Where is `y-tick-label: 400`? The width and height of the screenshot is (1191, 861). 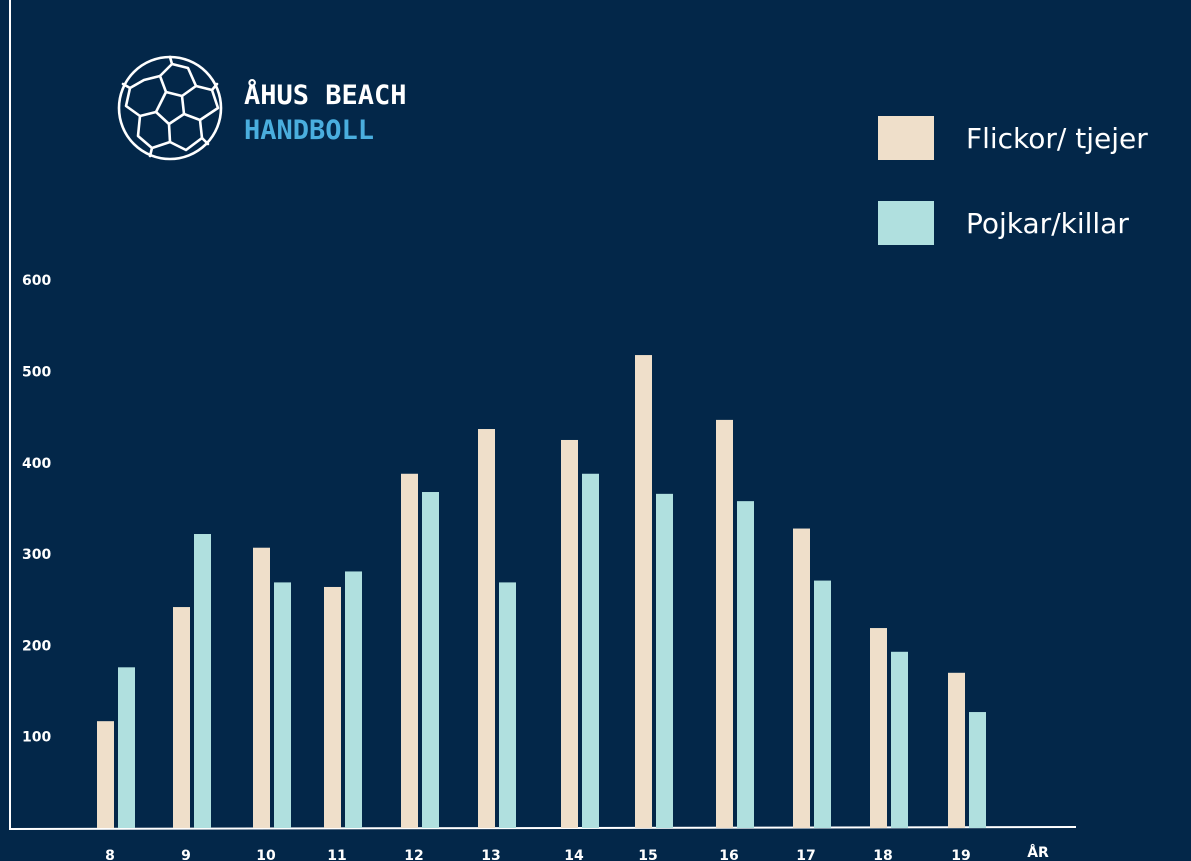
y-tick-label: 400 is located at coordinates (36, 464).